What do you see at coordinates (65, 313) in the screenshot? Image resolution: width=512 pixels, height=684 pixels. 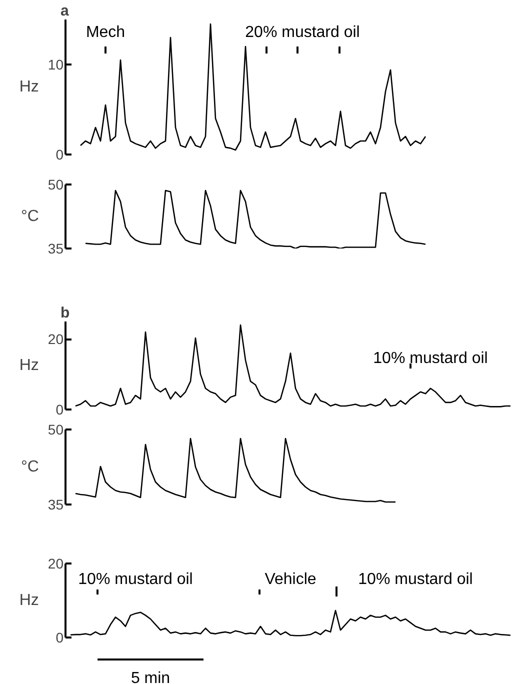 I see `chart-title: b` at bounding box center [65, 313].